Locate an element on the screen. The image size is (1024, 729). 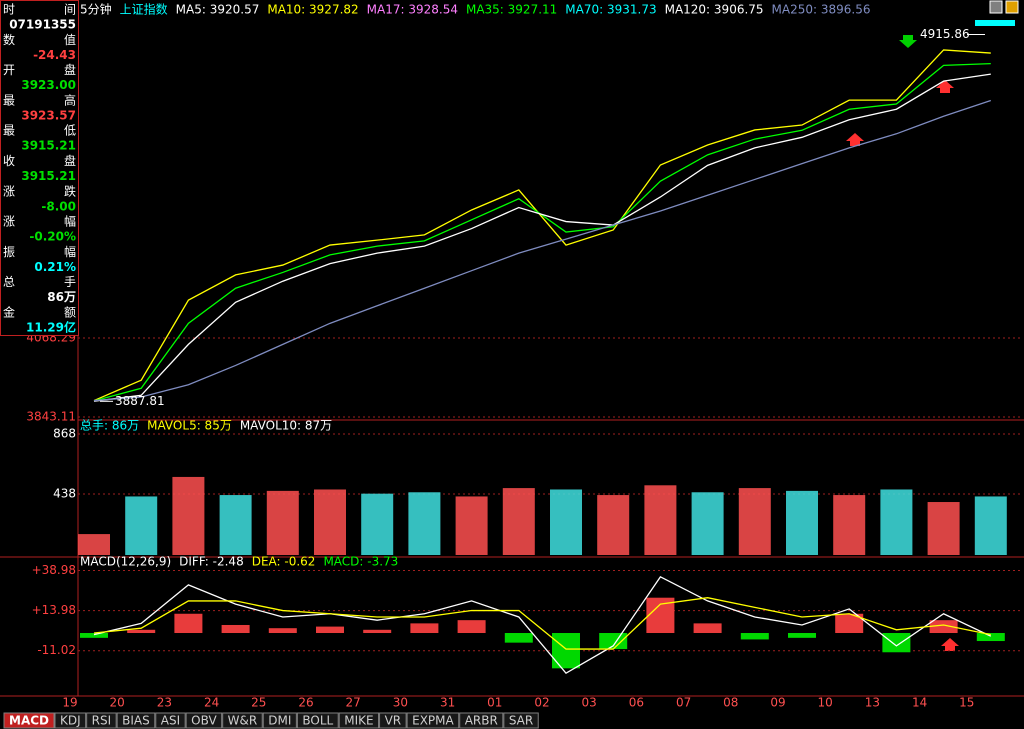
y-tick-label: 868 is located at coordinates (64, 434).